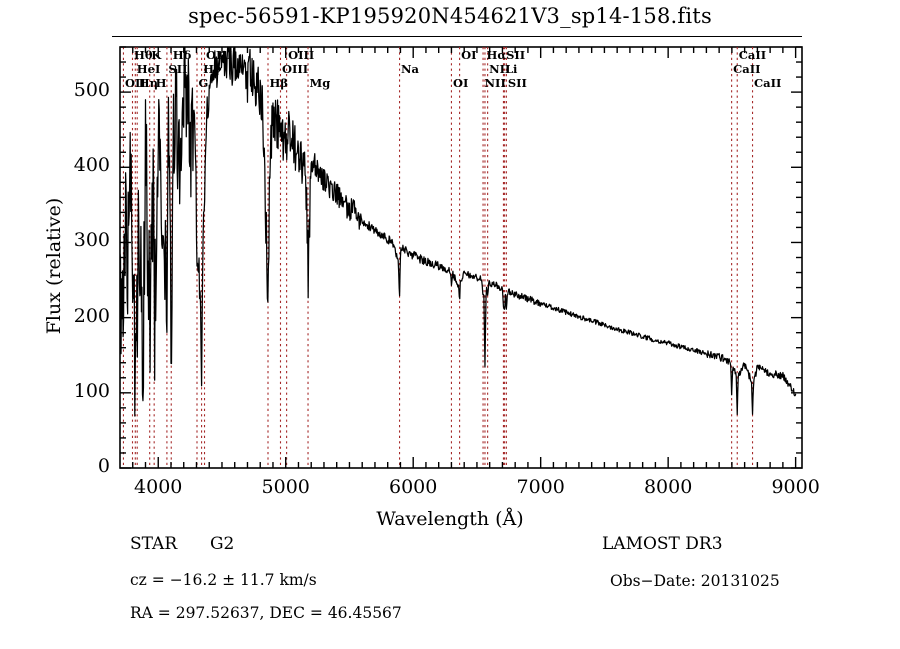  Describe the element at coordinates (91, 390) in the screenshot. I see `y-tick-label: 100` at that location.